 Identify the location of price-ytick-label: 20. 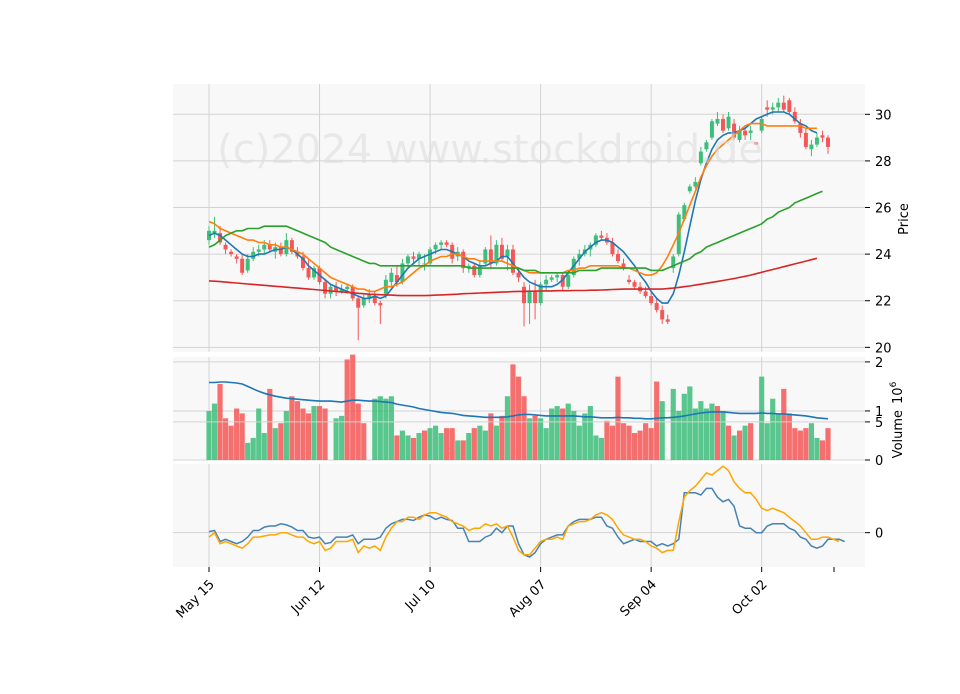
(883, 348).